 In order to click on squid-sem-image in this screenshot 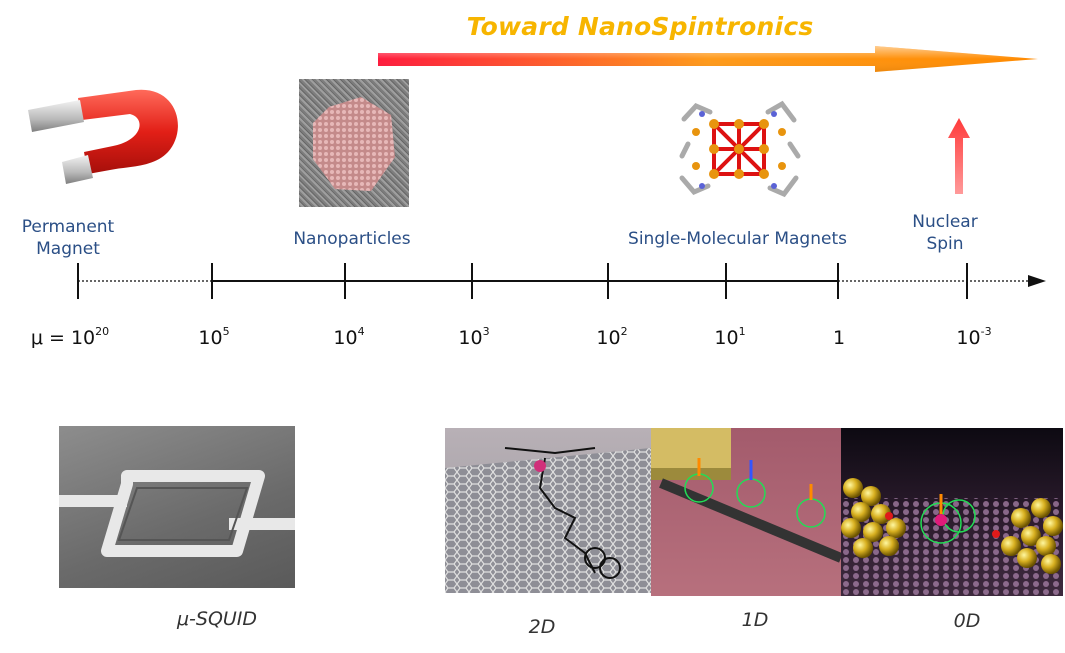, I will do `click(177, 507)`.